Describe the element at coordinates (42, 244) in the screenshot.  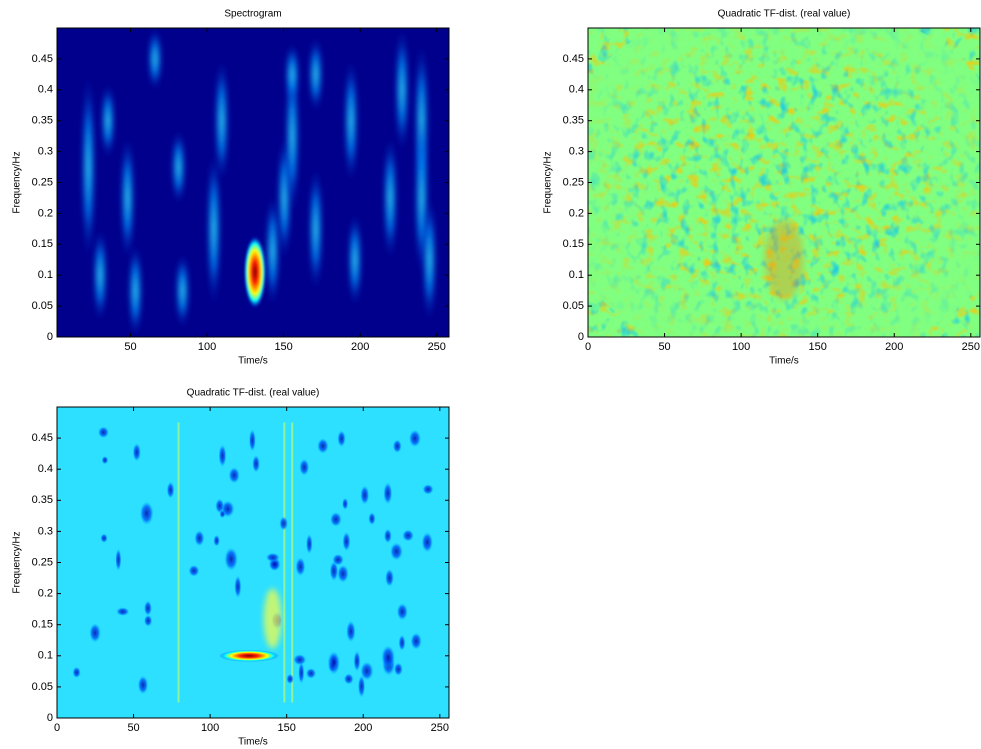
I see `y-tick-label: 0.15` at that location.